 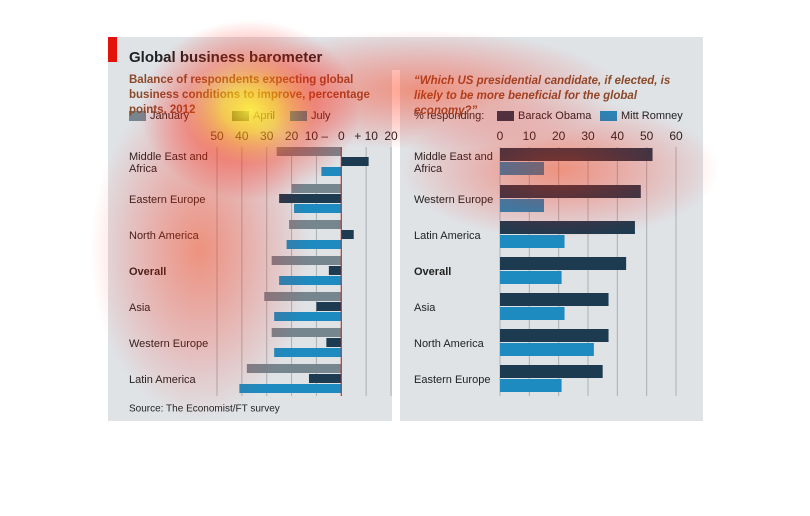 I want to click on x-tick-label: 10, so click(x=530, y=136).